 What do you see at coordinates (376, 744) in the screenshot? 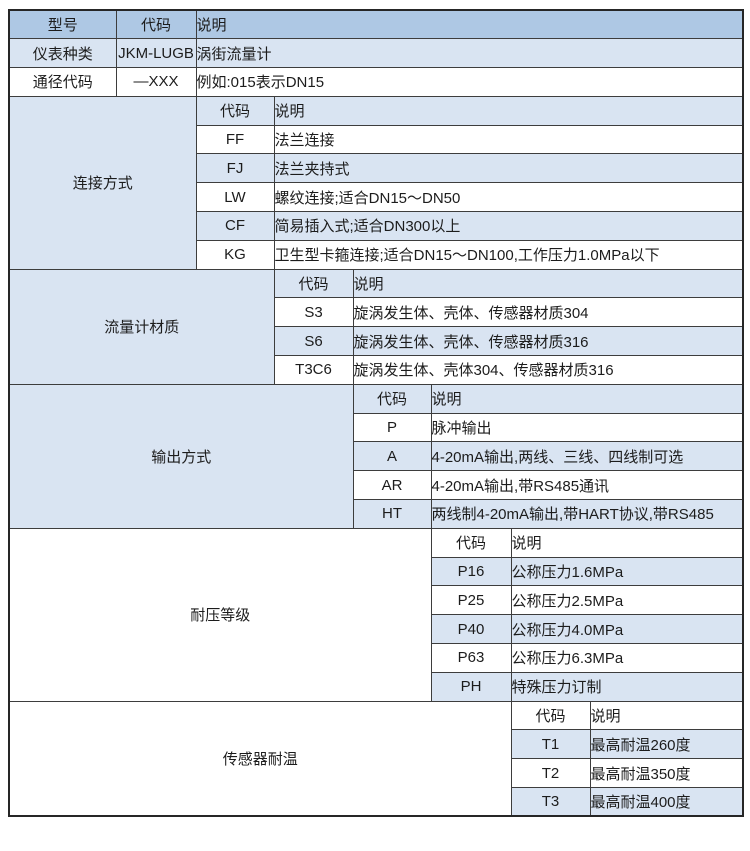
I see `table-row: T1 最高耐温260度` at bounding box center [376, 744].